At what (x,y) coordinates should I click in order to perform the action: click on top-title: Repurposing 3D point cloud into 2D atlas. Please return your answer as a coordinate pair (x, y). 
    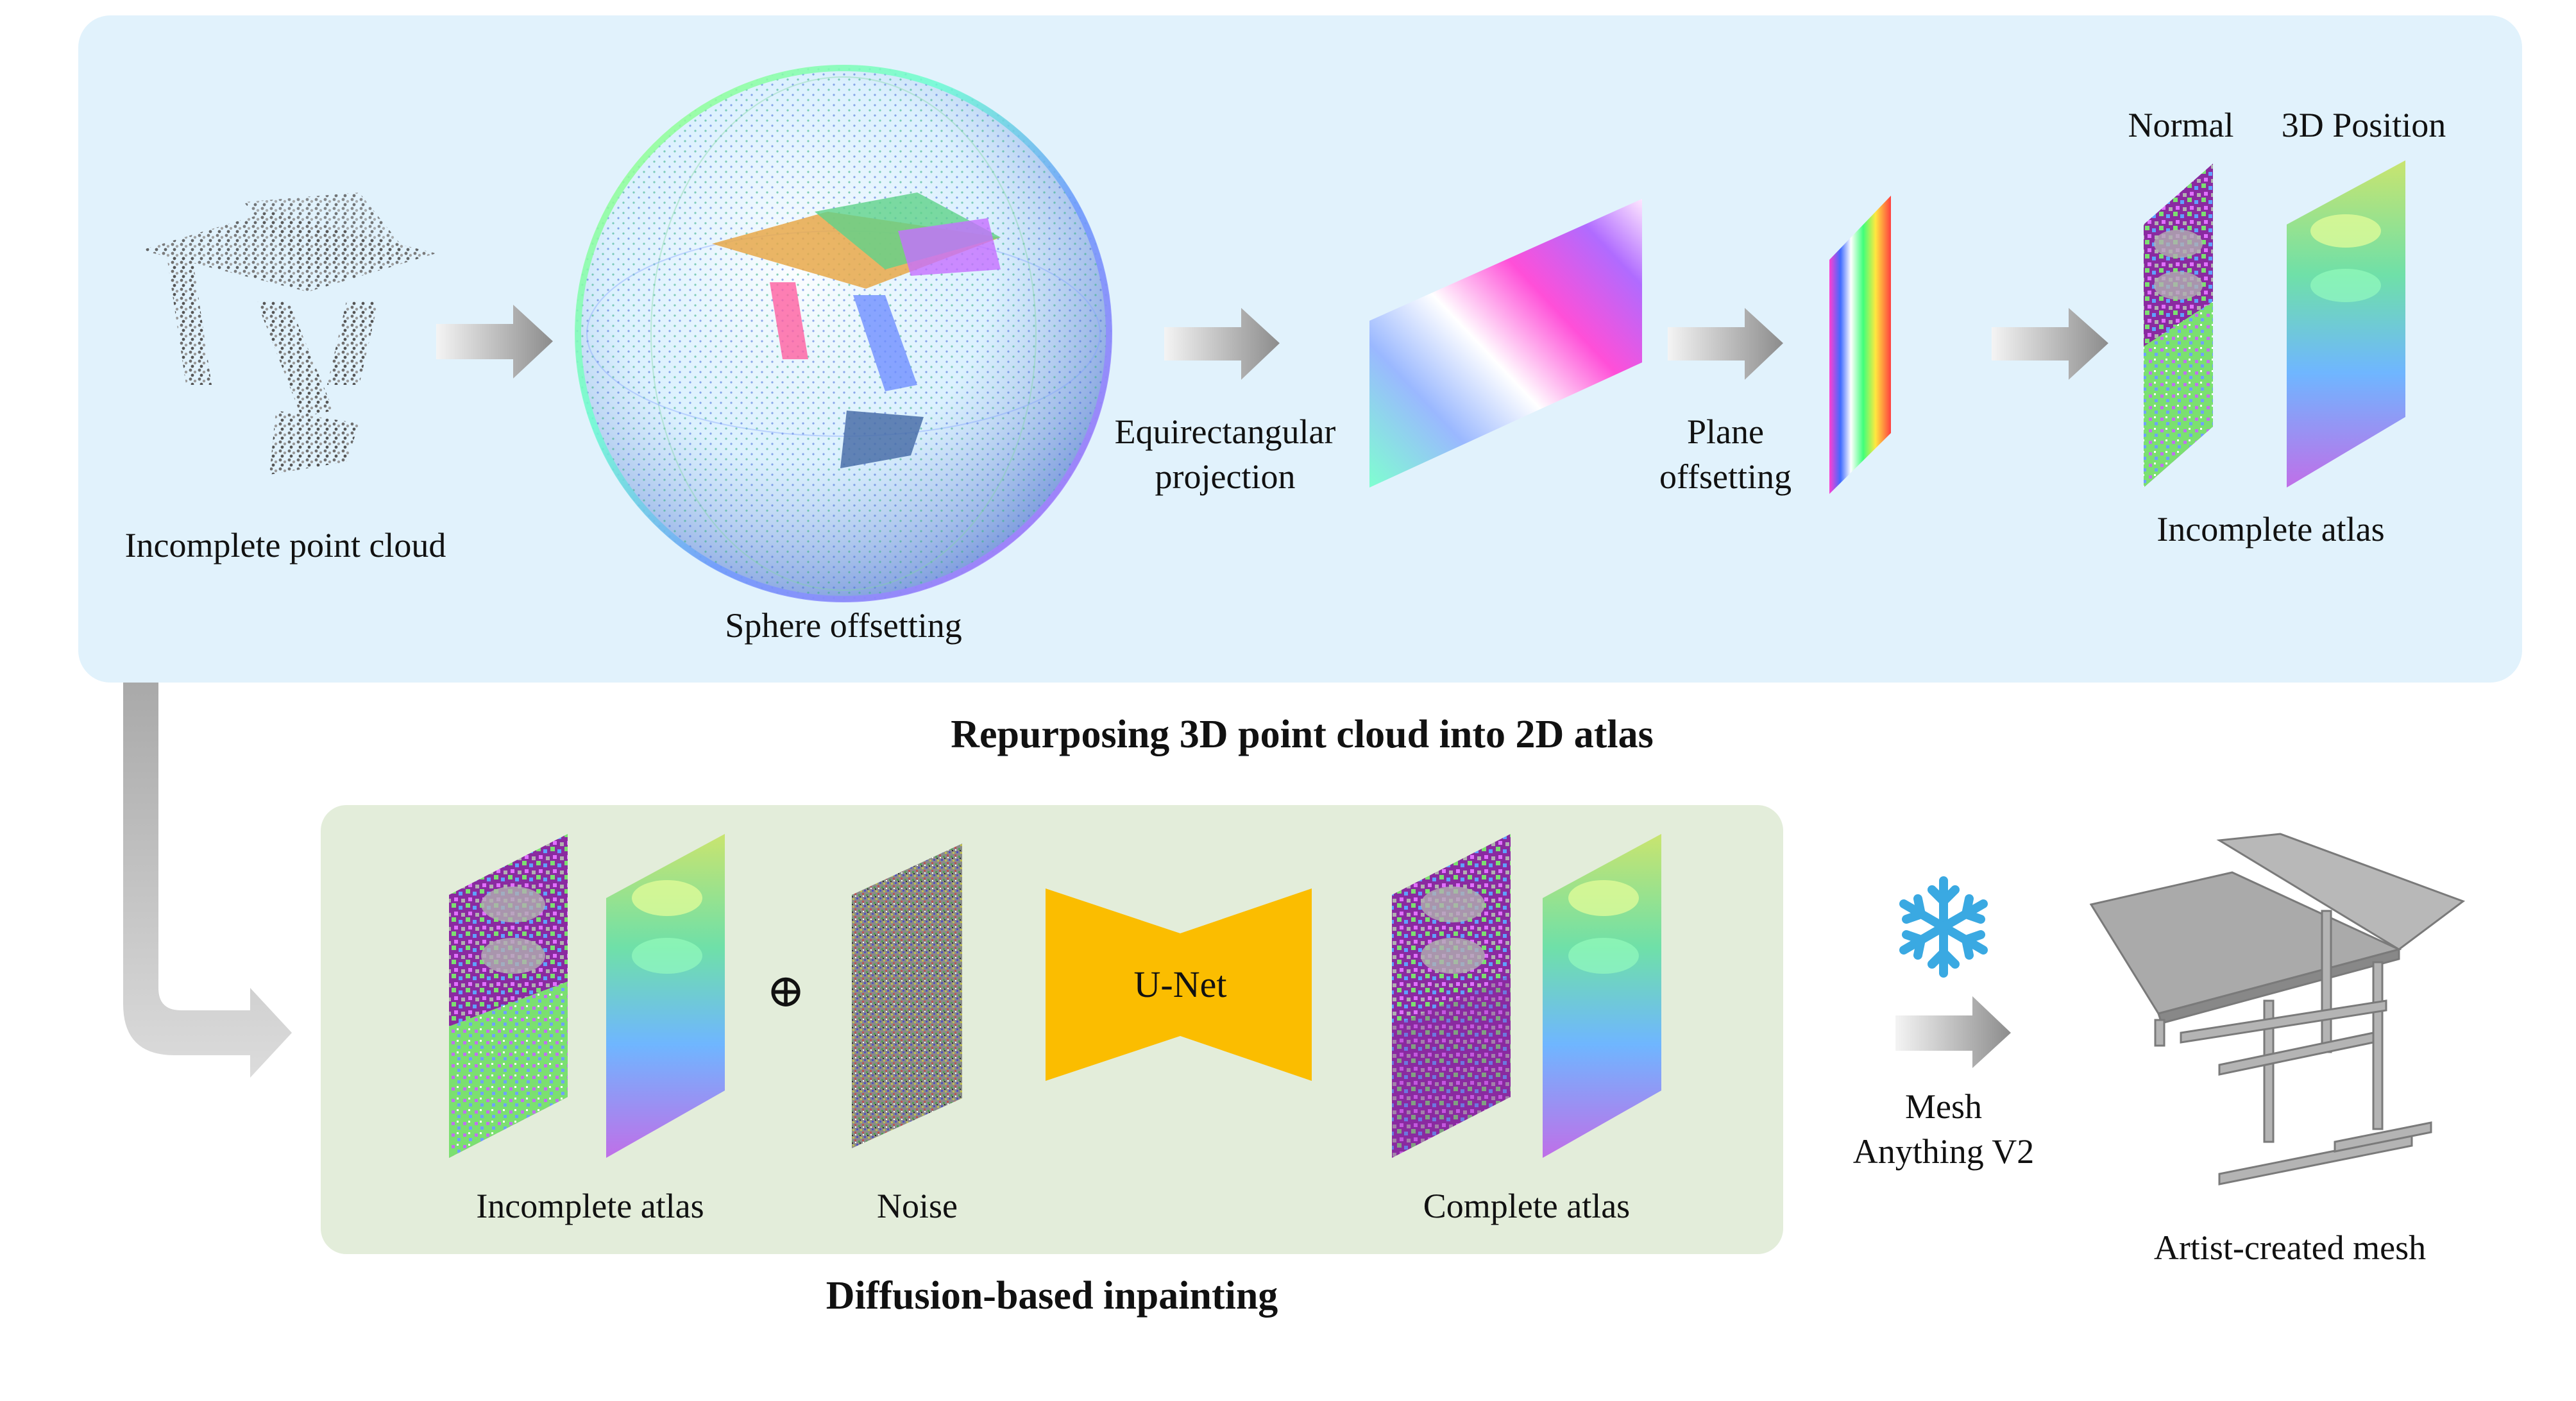
    Looking at the image, I should click on (1302, 735).